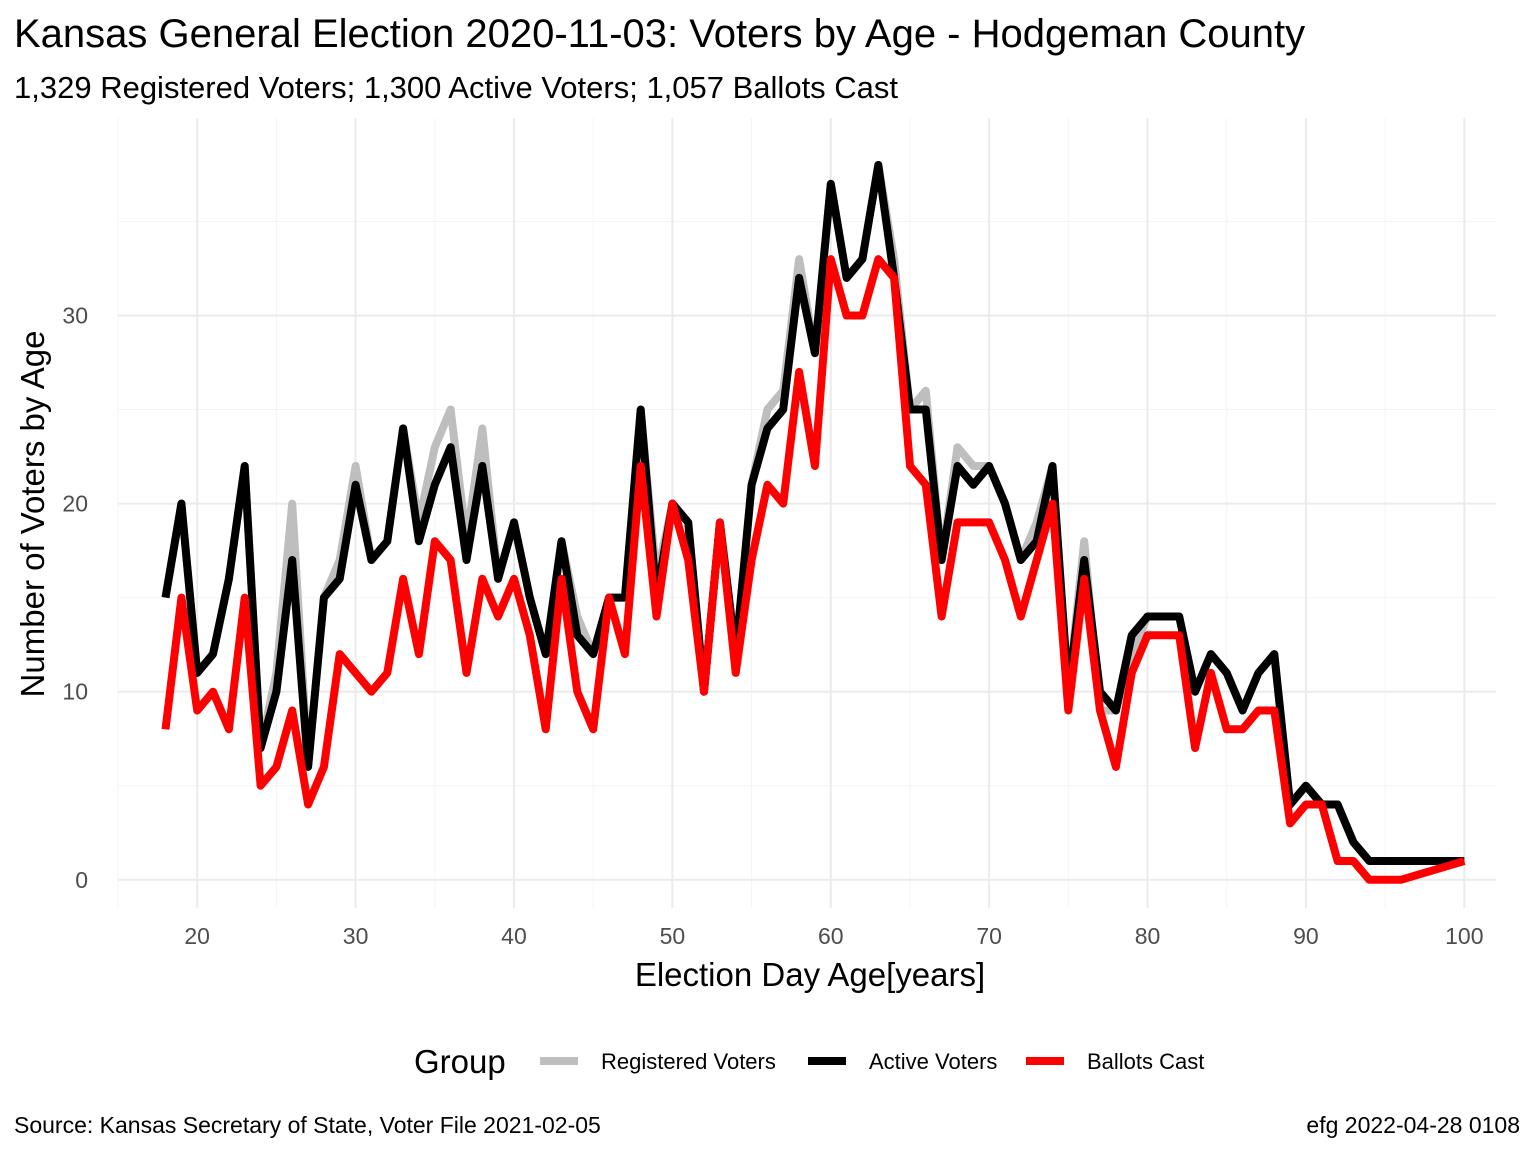  Describe the element at coordinates (831, 936) in the screenshot. I see `x-tick-label: 60` at that location.